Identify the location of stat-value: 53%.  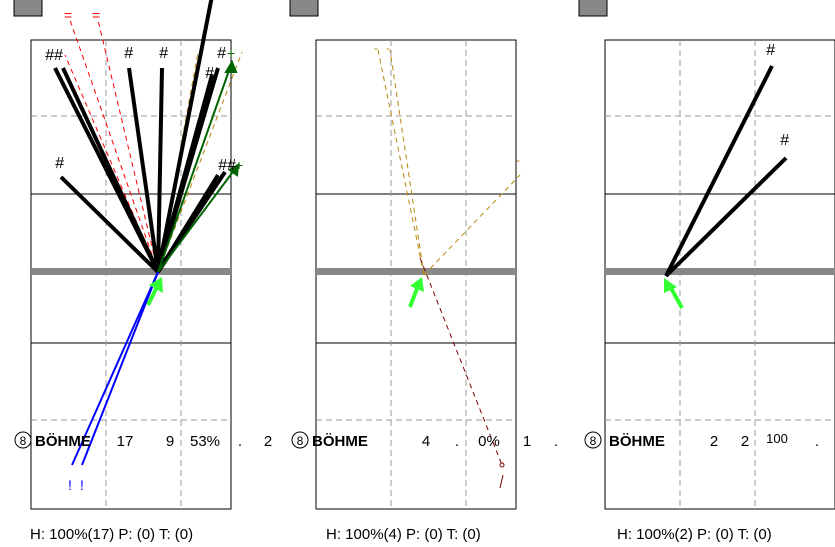
(205, 441).